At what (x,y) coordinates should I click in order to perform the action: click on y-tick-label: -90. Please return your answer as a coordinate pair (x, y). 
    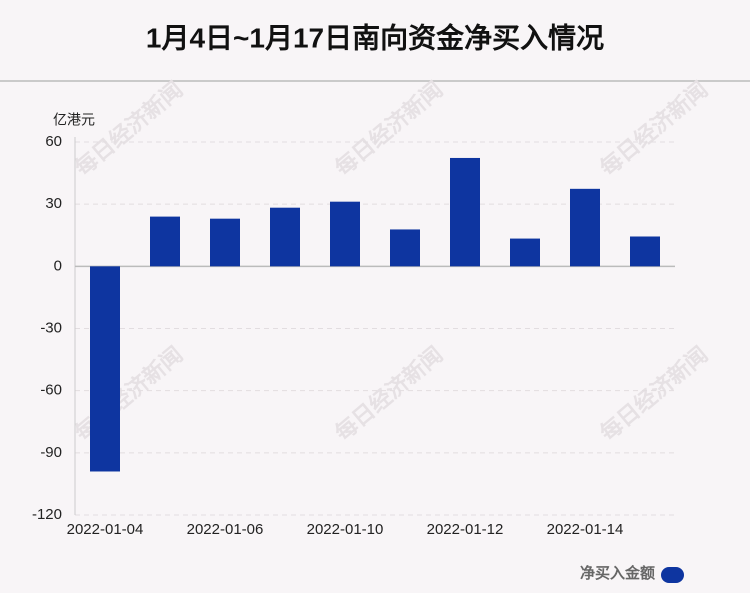
    Looking at the image, I should click on (51, 452).